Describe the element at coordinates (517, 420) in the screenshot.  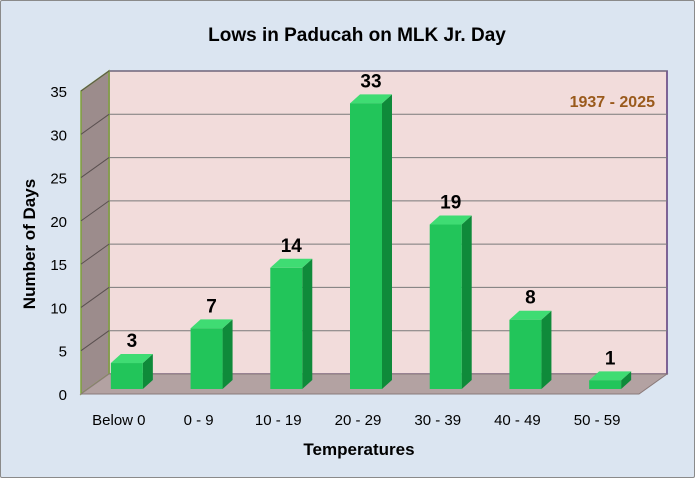
I see `x-tick-label: 40 - 49` at that location.